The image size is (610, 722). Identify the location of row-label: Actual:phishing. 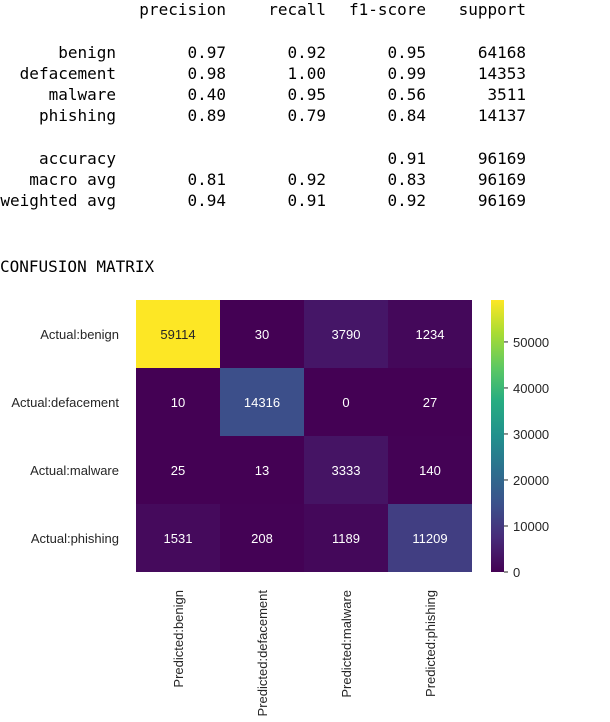
(75, 538).